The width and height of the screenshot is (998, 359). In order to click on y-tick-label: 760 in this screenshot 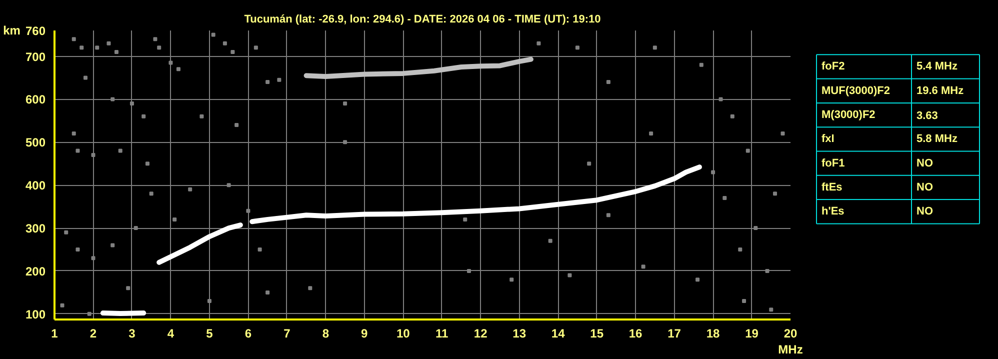, I will do `click(35, 31)`.